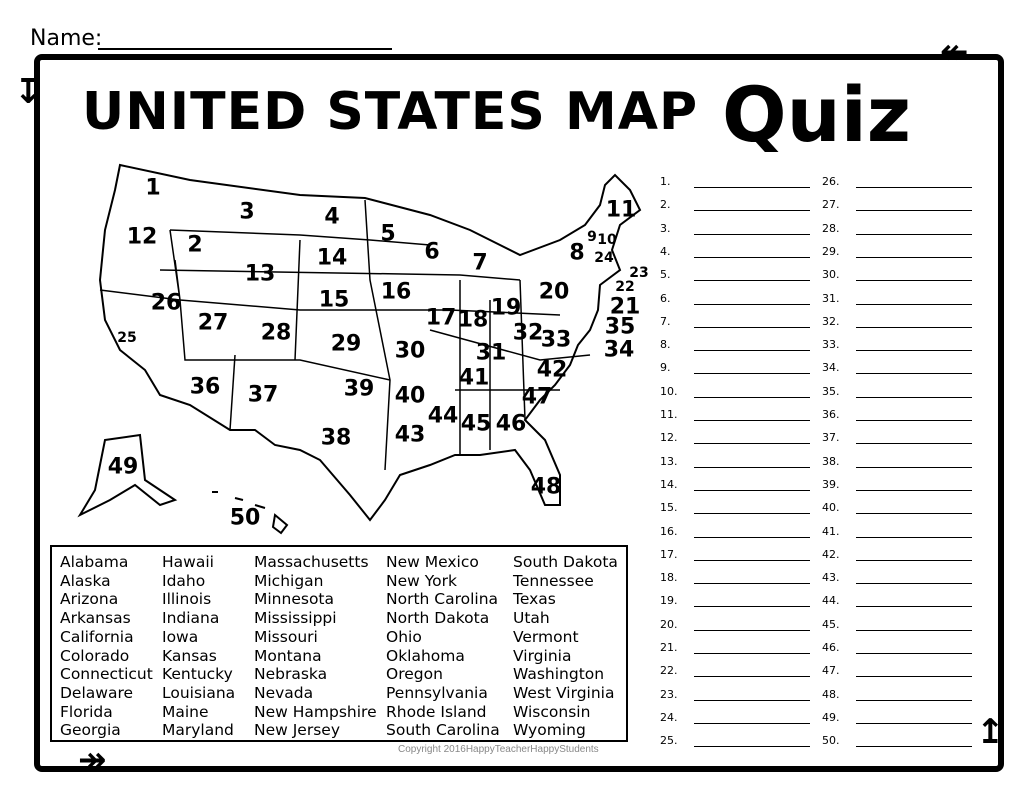  I want to click on answer-row: 48., so click(897, 694).